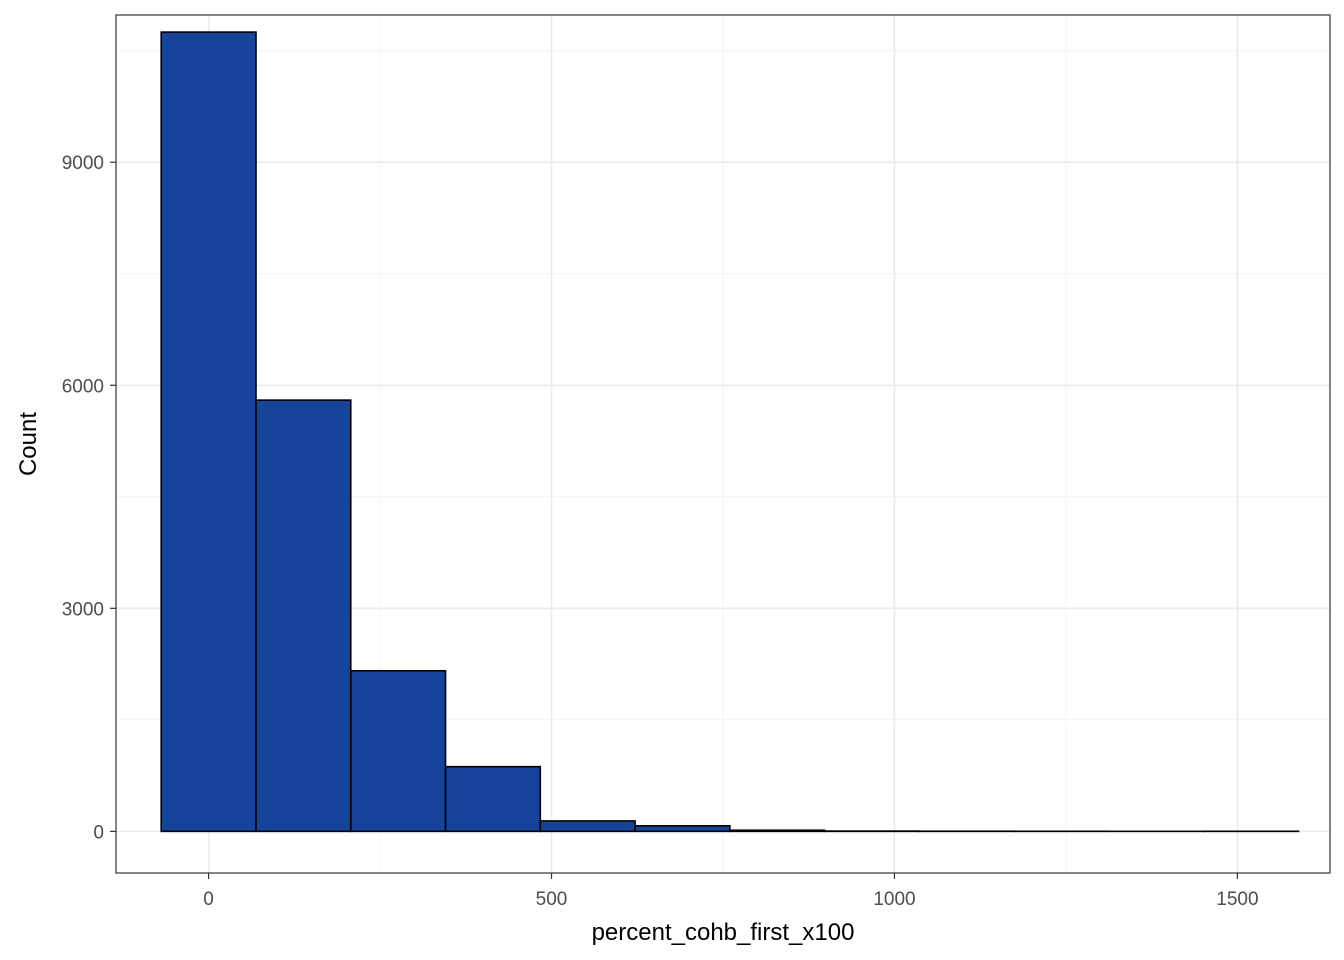  I want to click on y-tick-label: 3000, so click(83, 609).